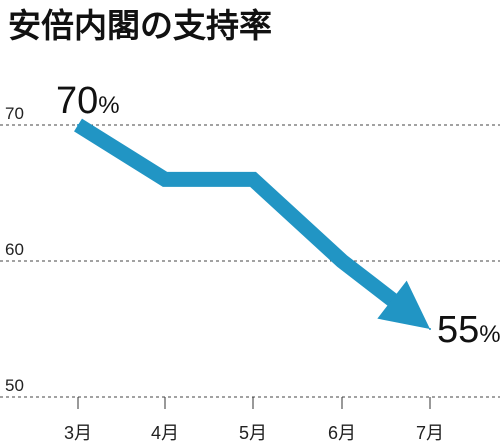 The width and height of the screenshot is (500, 447). What do you see at coordinates (403, 304) in the screenshot?
I see `arrow-head` at bounding box center [403, 304].